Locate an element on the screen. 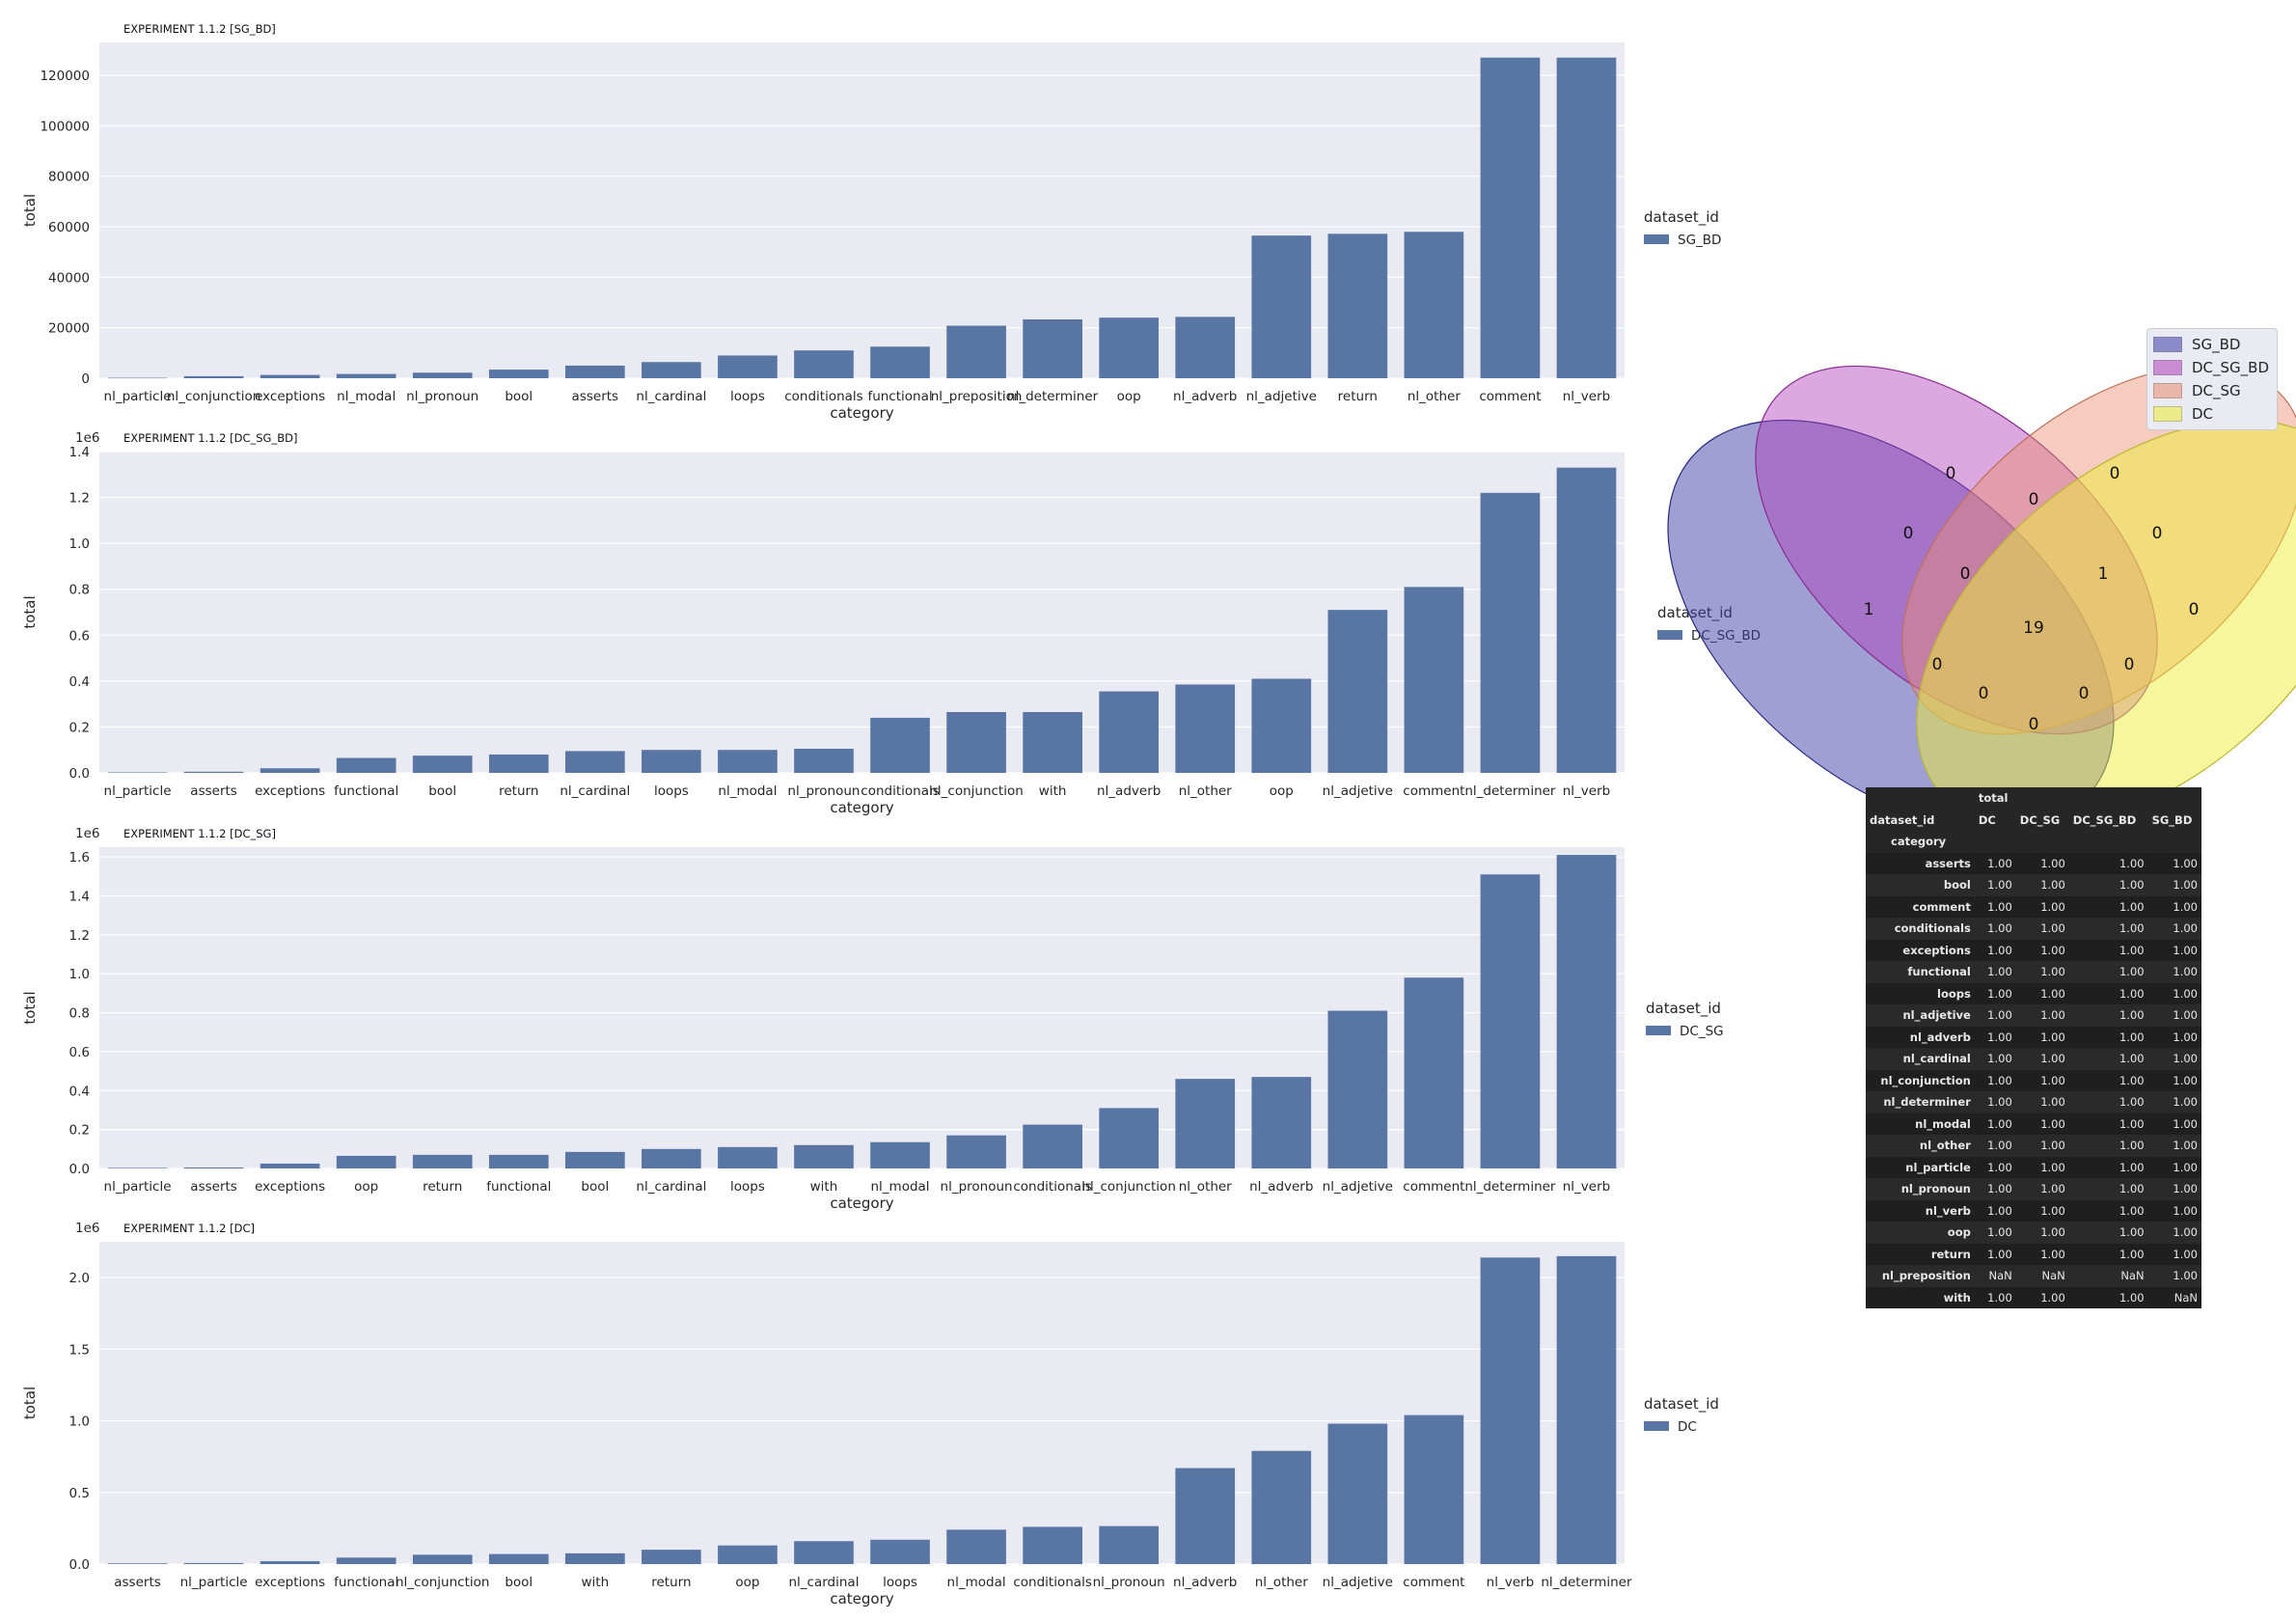  x-tick-label: return is located at coordinates (671, 1582).